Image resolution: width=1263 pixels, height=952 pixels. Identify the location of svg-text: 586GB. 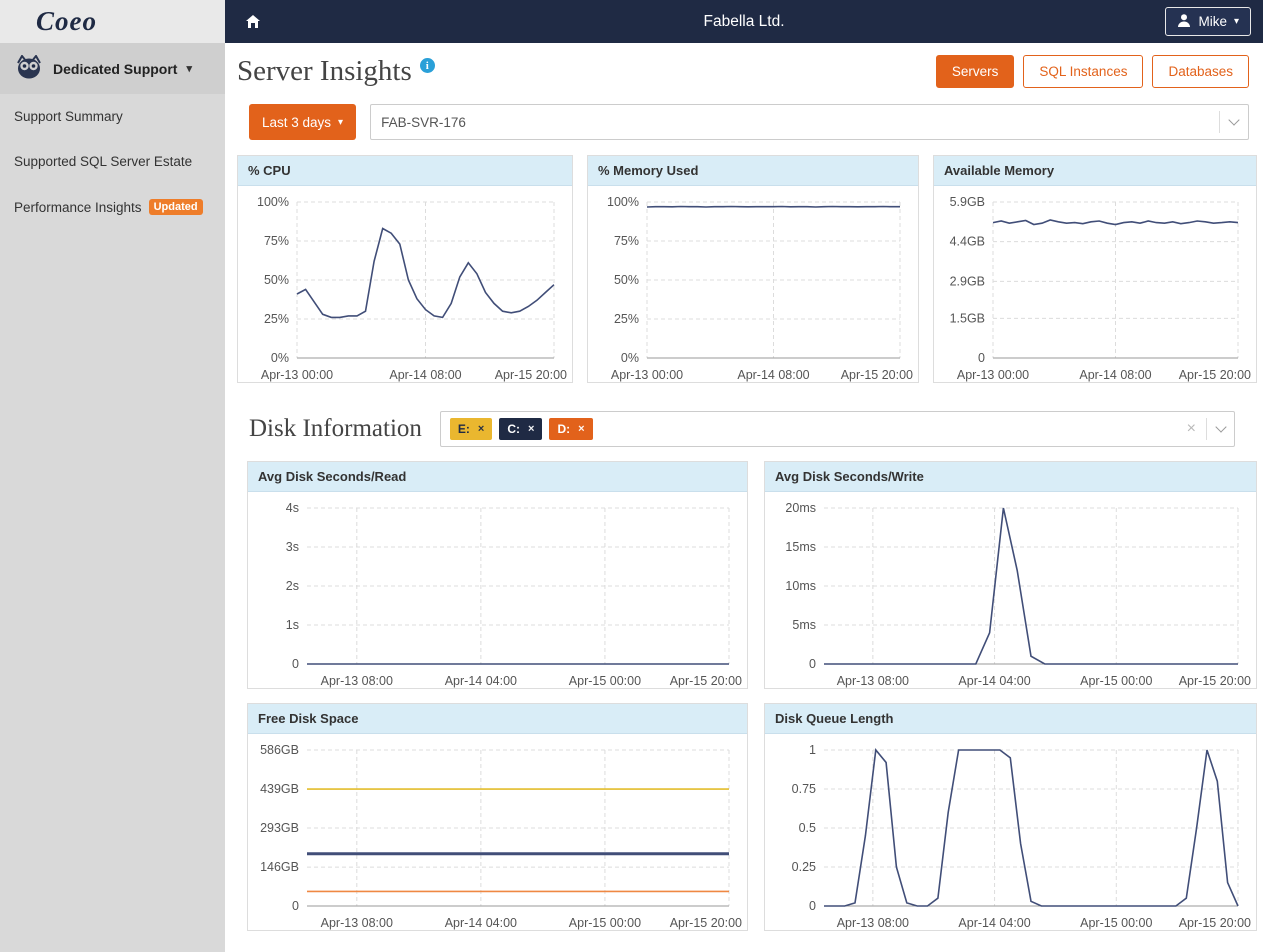
(279, 750).